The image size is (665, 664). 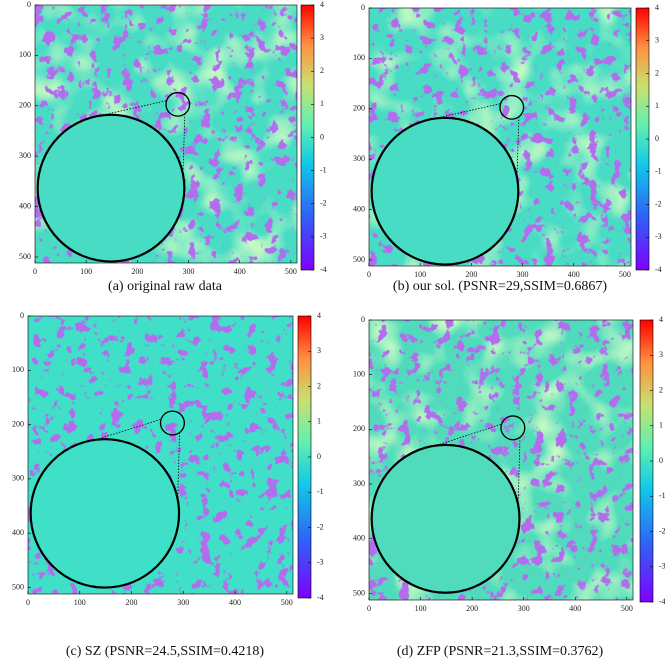 What do you see at coordinates (165, 286) in the screenshot?
I see `caption: (a) original raw data` at bounding box center [165, 286].